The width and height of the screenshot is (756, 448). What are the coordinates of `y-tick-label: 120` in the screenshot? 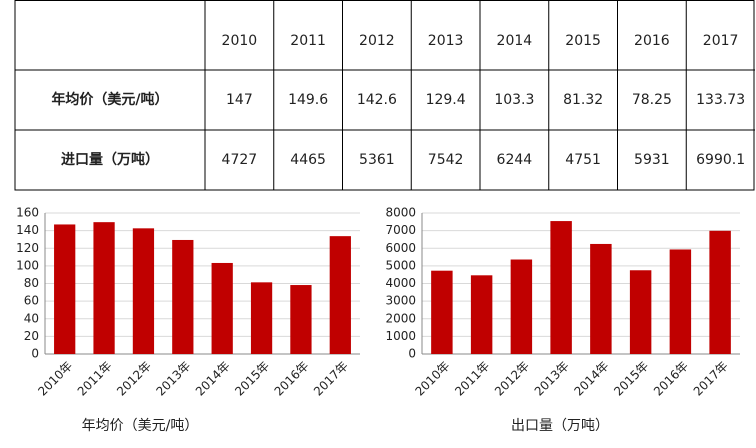 It's located at (27, 248).